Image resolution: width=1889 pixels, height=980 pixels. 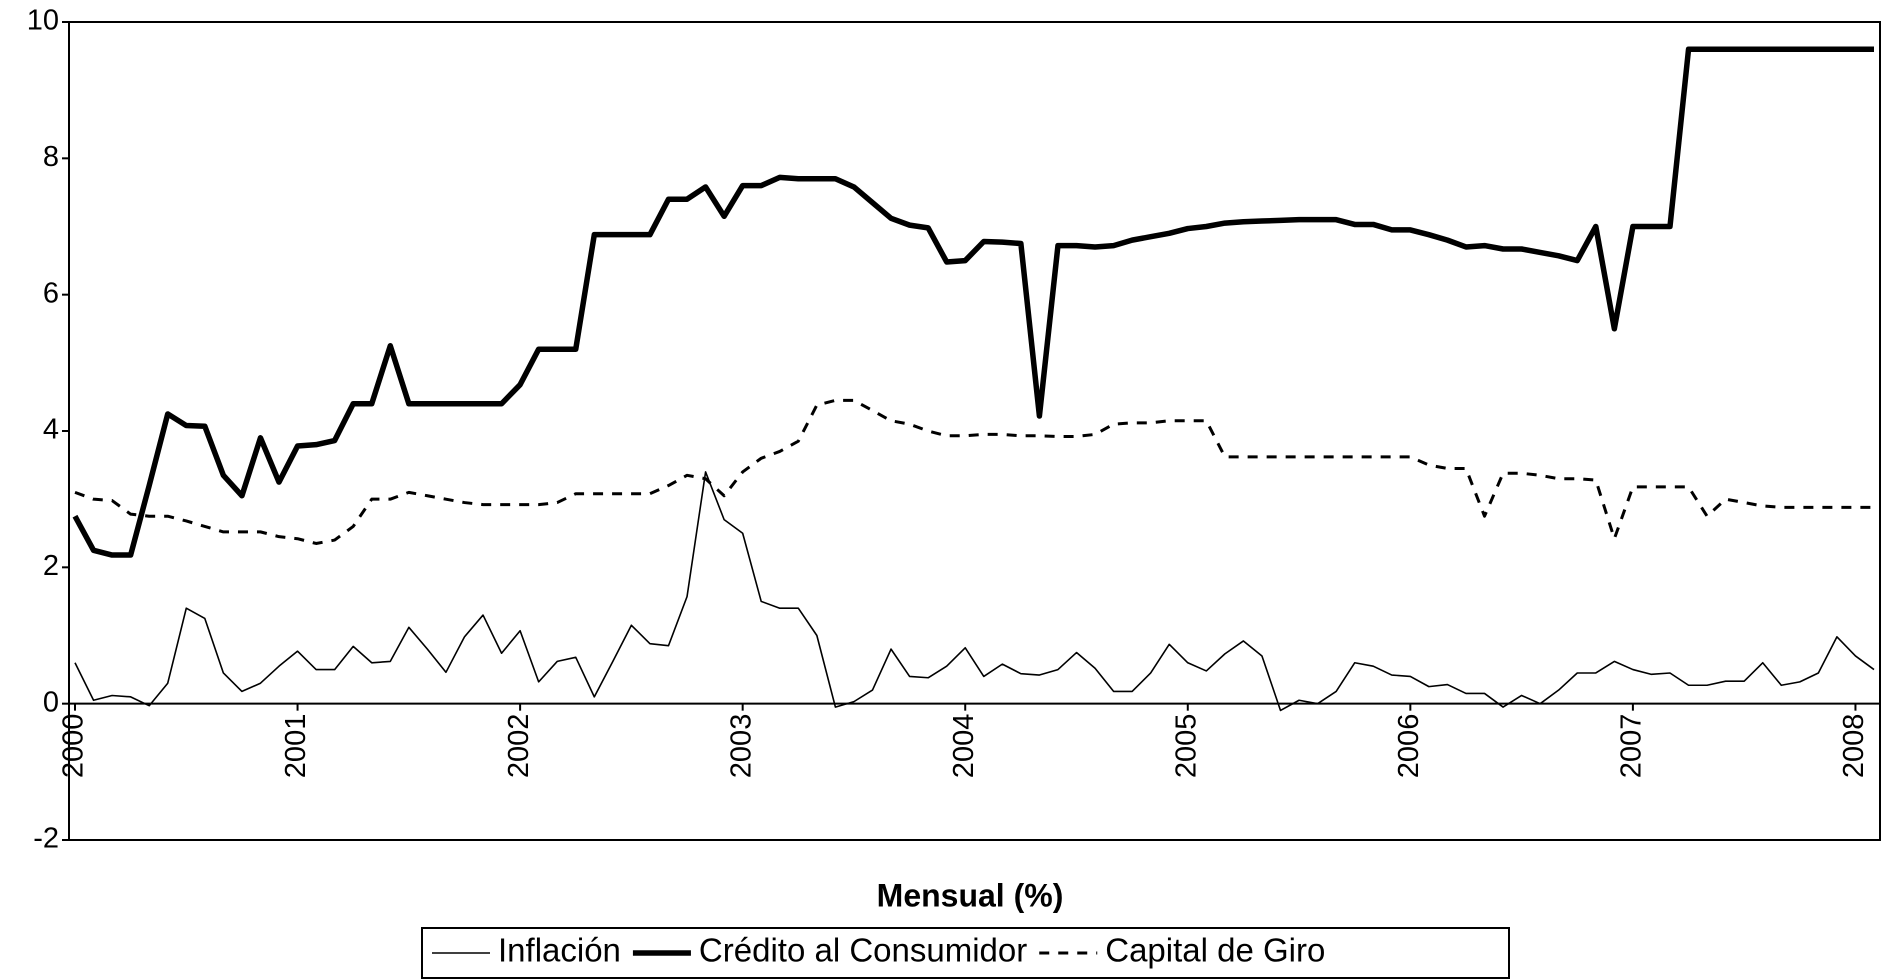 I want to click on x-tick-label: 2000, so click(x=74, y=746).